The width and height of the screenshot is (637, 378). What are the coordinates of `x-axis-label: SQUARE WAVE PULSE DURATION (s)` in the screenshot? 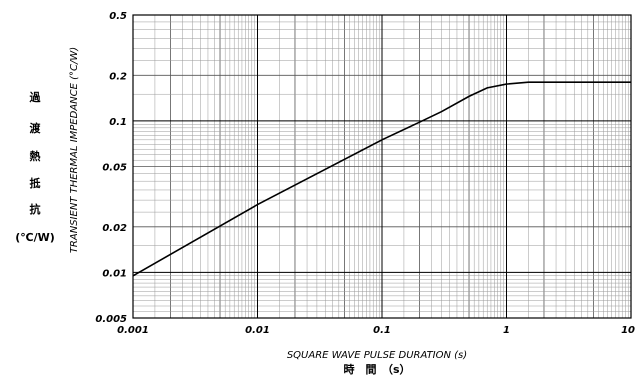 It's located at (377, 355).